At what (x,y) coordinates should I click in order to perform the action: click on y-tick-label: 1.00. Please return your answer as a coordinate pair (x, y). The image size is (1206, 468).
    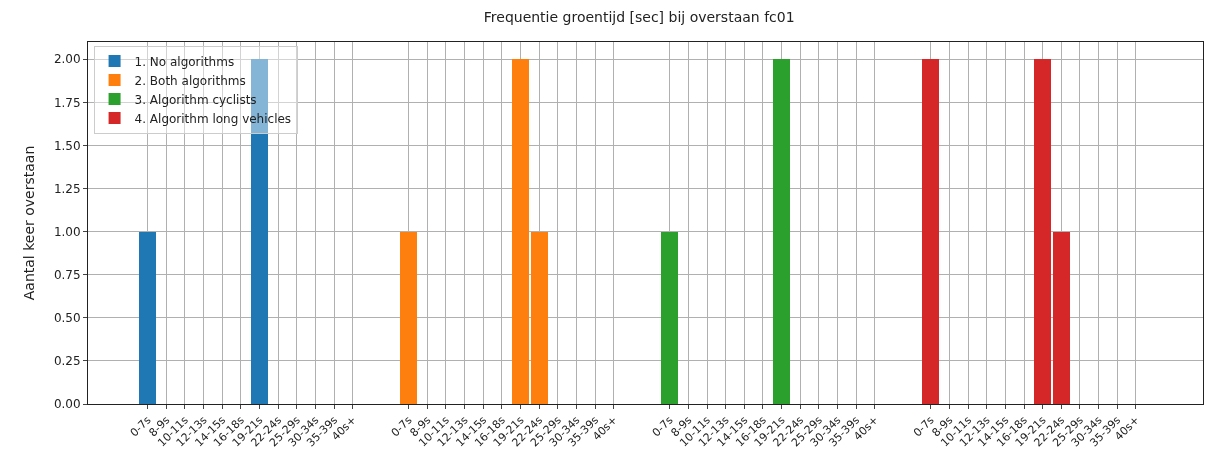
    Looking at the image, I should click on (67, 231).